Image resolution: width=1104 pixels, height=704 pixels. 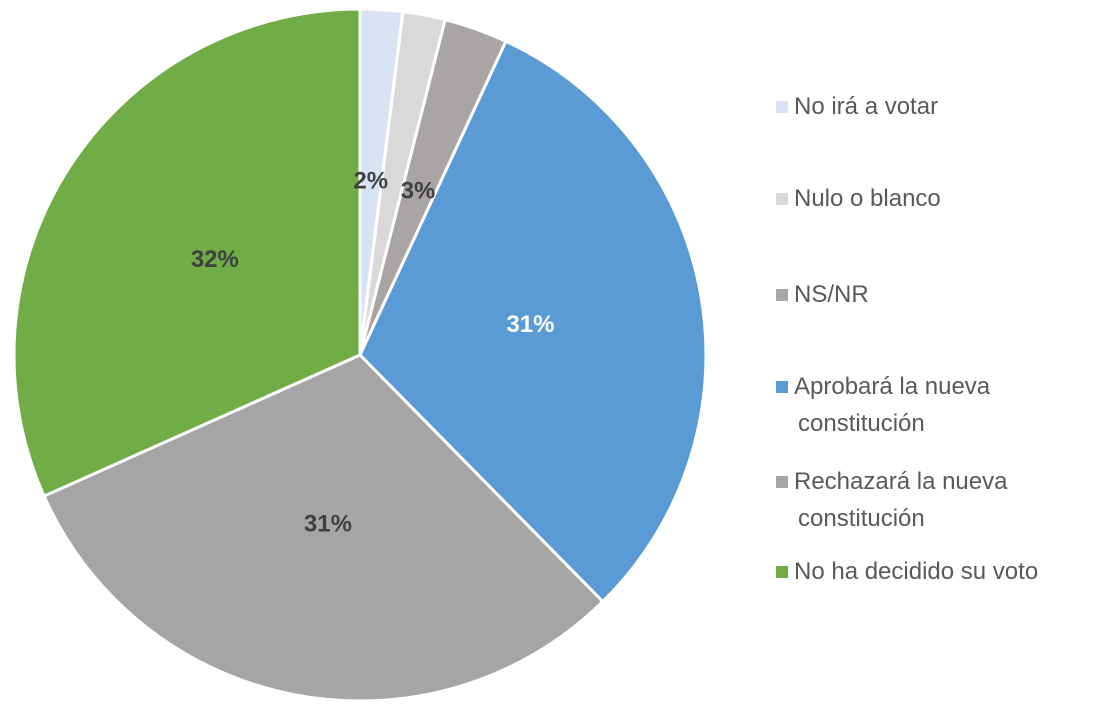 What do you see at coordinates (215, 259) in the screenshot?
I see `data-label: 32%` at bounding box center [215, 259].